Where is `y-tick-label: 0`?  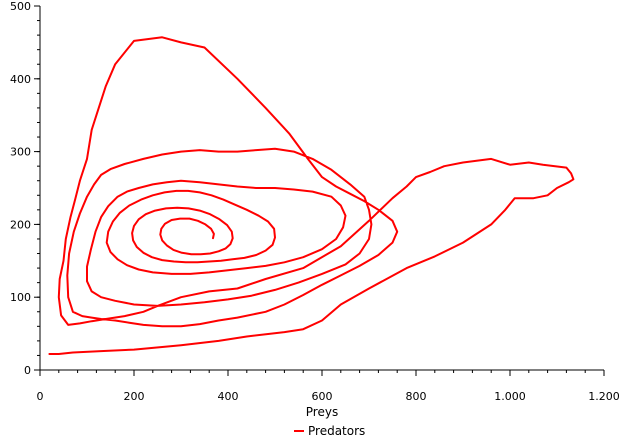 y-tick-label: 0 is located at coordinates (27, 370).